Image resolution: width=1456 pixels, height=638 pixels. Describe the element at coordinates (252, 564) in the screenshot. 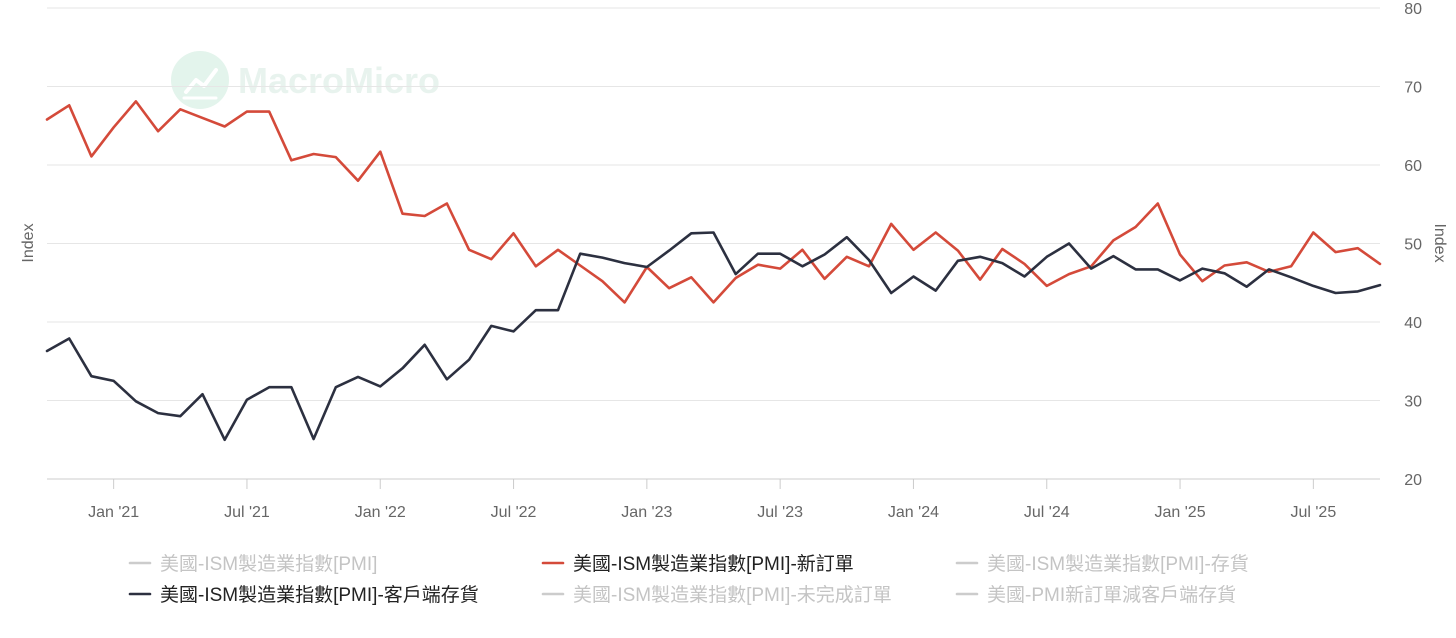

I see `legend-item-0: 美國-ISM製造業指數[PMI]` at that location.